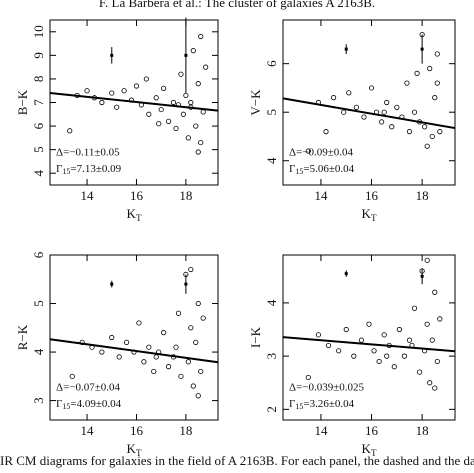 This screenshot has height=473, width=474. What do you see at coordinates (22, 102) in the screenshot?
I see `y-axis-label: B−K` at bounding box center [22, 102].